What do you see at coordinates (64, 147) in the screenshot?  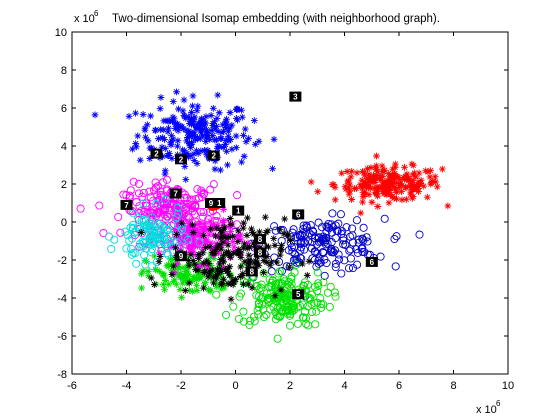 I see `y-tick-label: 4` at bounding box center [64, 147].